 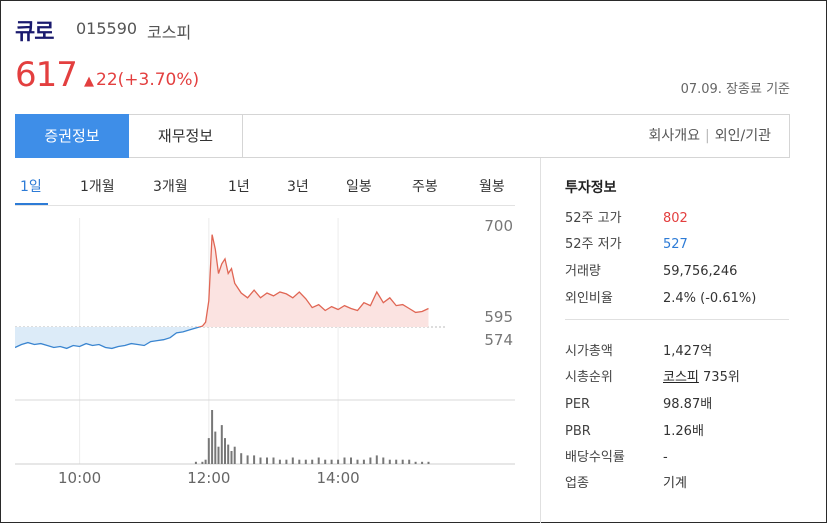 What do you see at coordinates (265, 190) in the screenshot?
I see `period-tabs: 1일 1개월 3개월 1년 3년 일봉 주봉 월봉` at bounding box center [265, 190].